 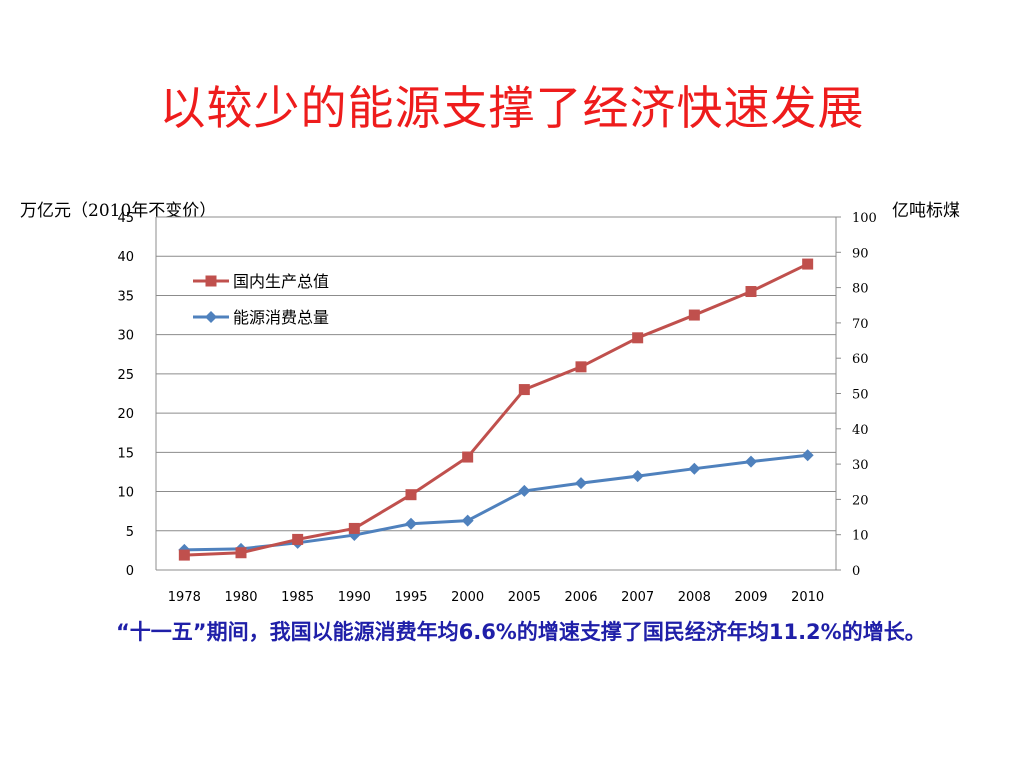 I want to click on x-tick-label: 1995, so click(x=410, y=597).